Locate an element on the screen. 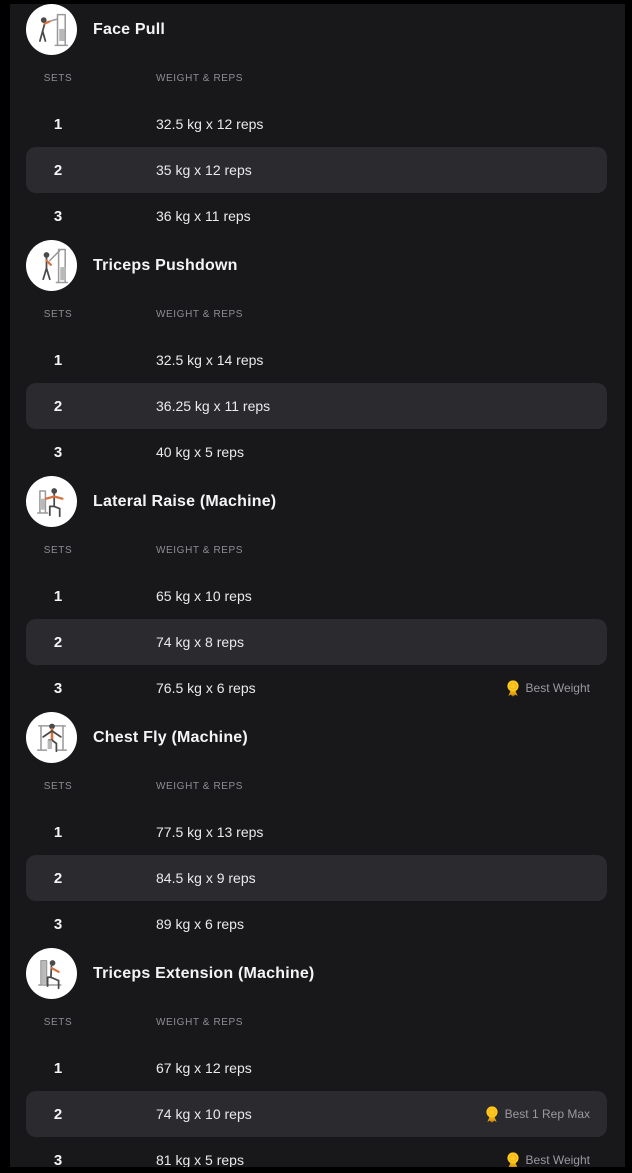 This screenshot has height=1173, width=632. weight-reps-value: 32.5 kg x 14 reps is located at coordinates (210, 360).